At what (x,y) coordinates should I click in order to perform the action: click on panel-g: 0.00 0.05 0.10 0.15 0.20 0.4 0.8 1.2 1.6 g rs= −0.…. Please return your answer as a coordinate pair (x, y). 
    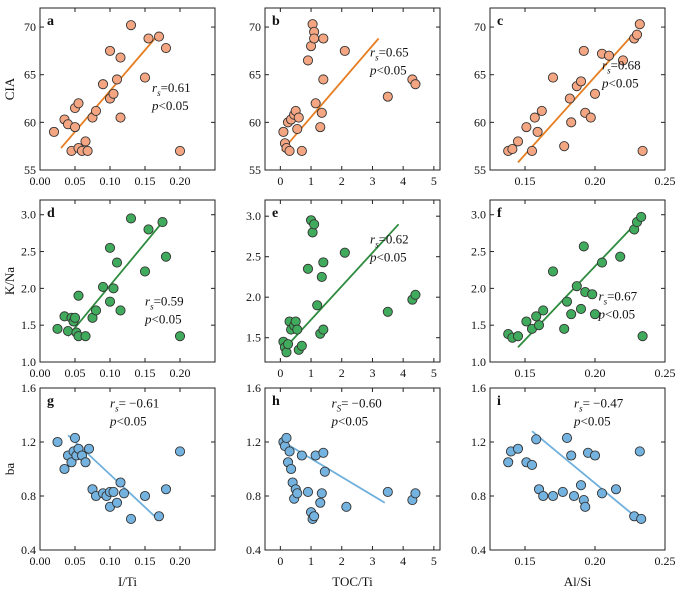
    Looking at the image, I should click on (109, 485).